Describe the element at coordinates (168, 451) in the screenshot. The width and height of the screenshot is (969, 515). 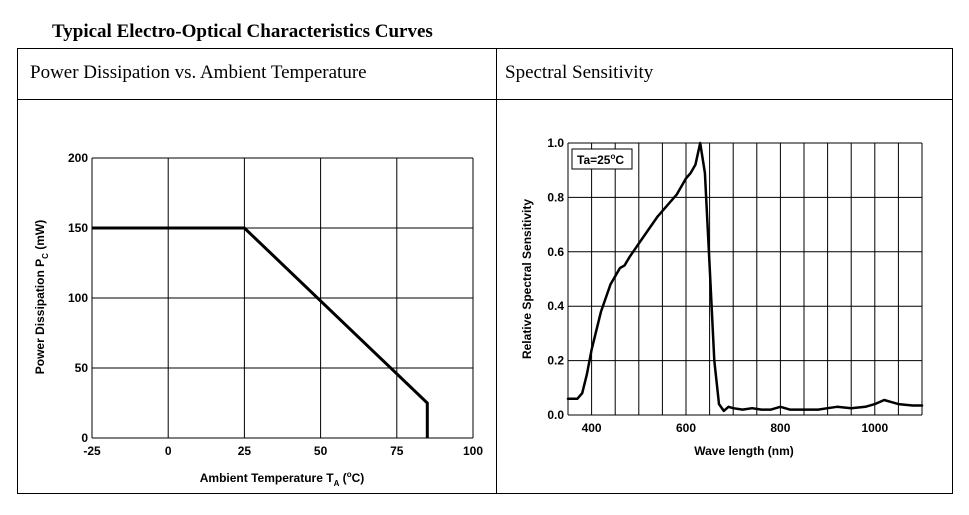
I see `power-x-tick-label: 0` at that location.